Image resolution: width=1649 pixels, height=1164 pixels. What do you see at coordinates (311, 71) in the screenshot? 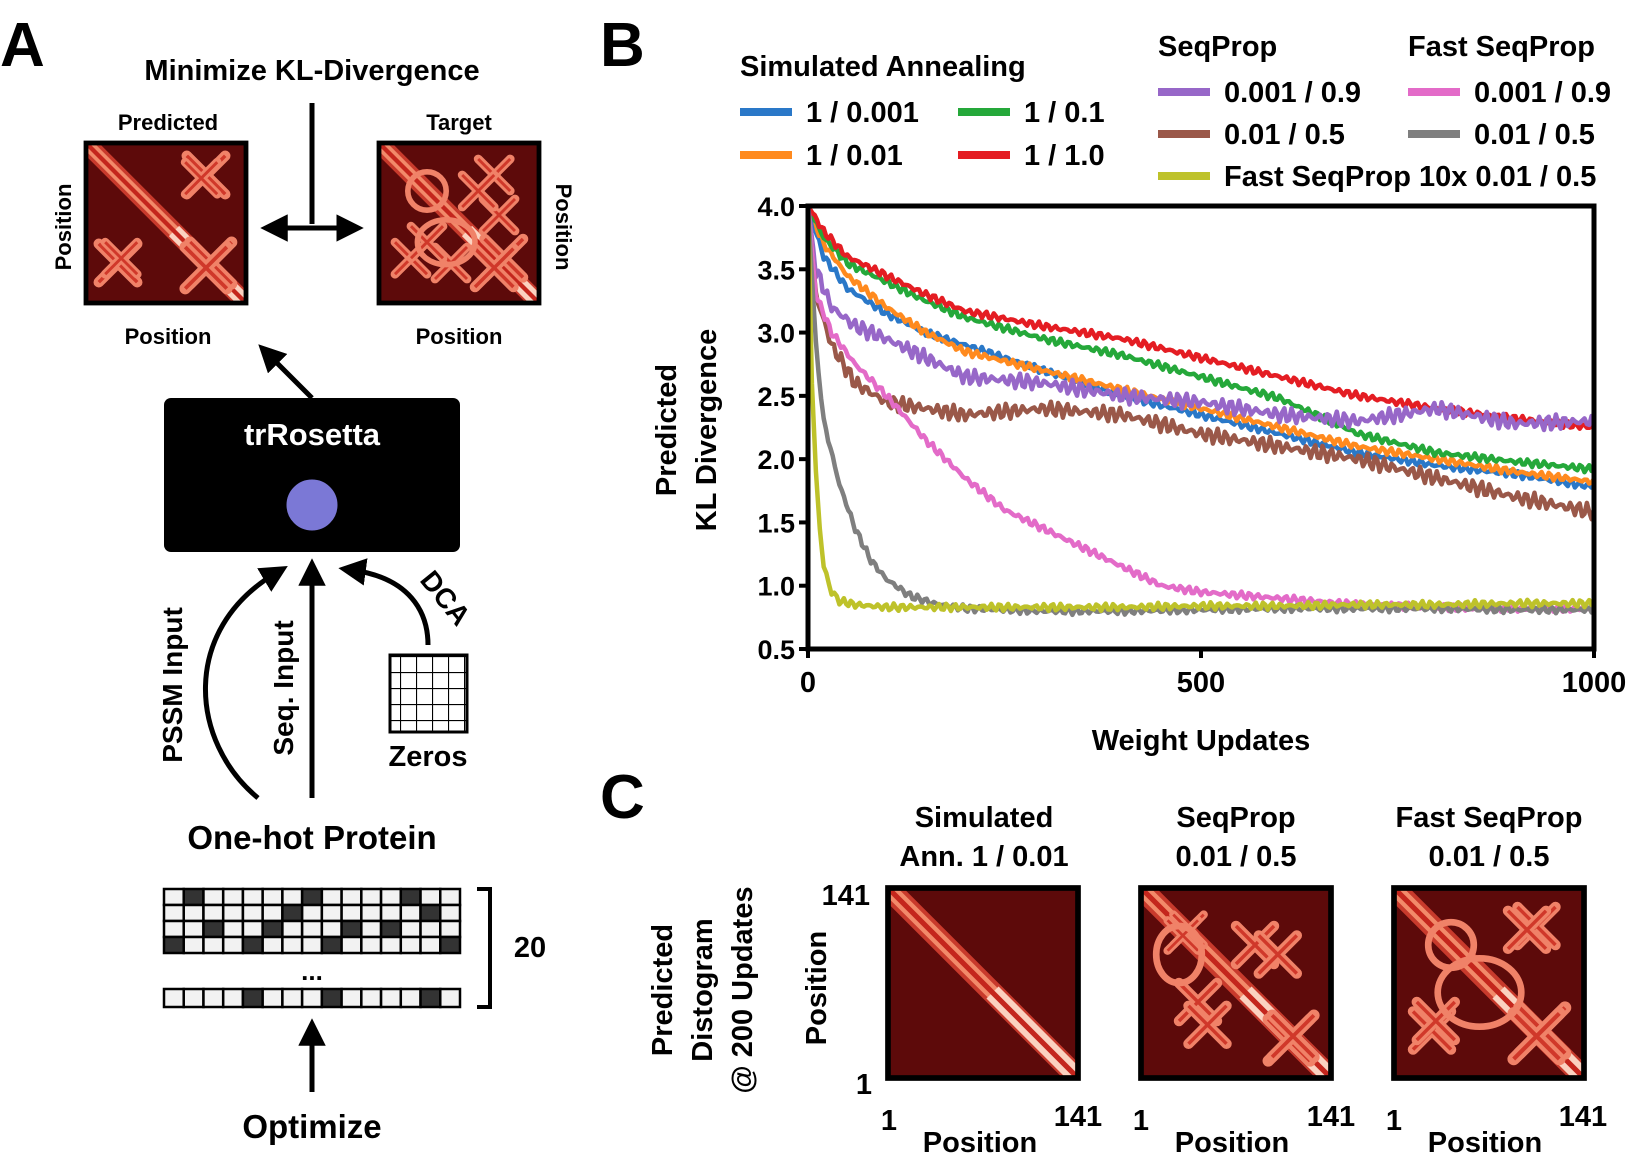
I see `kl-title: Minimize KL-Divergence` at bounding box center [311, 71].